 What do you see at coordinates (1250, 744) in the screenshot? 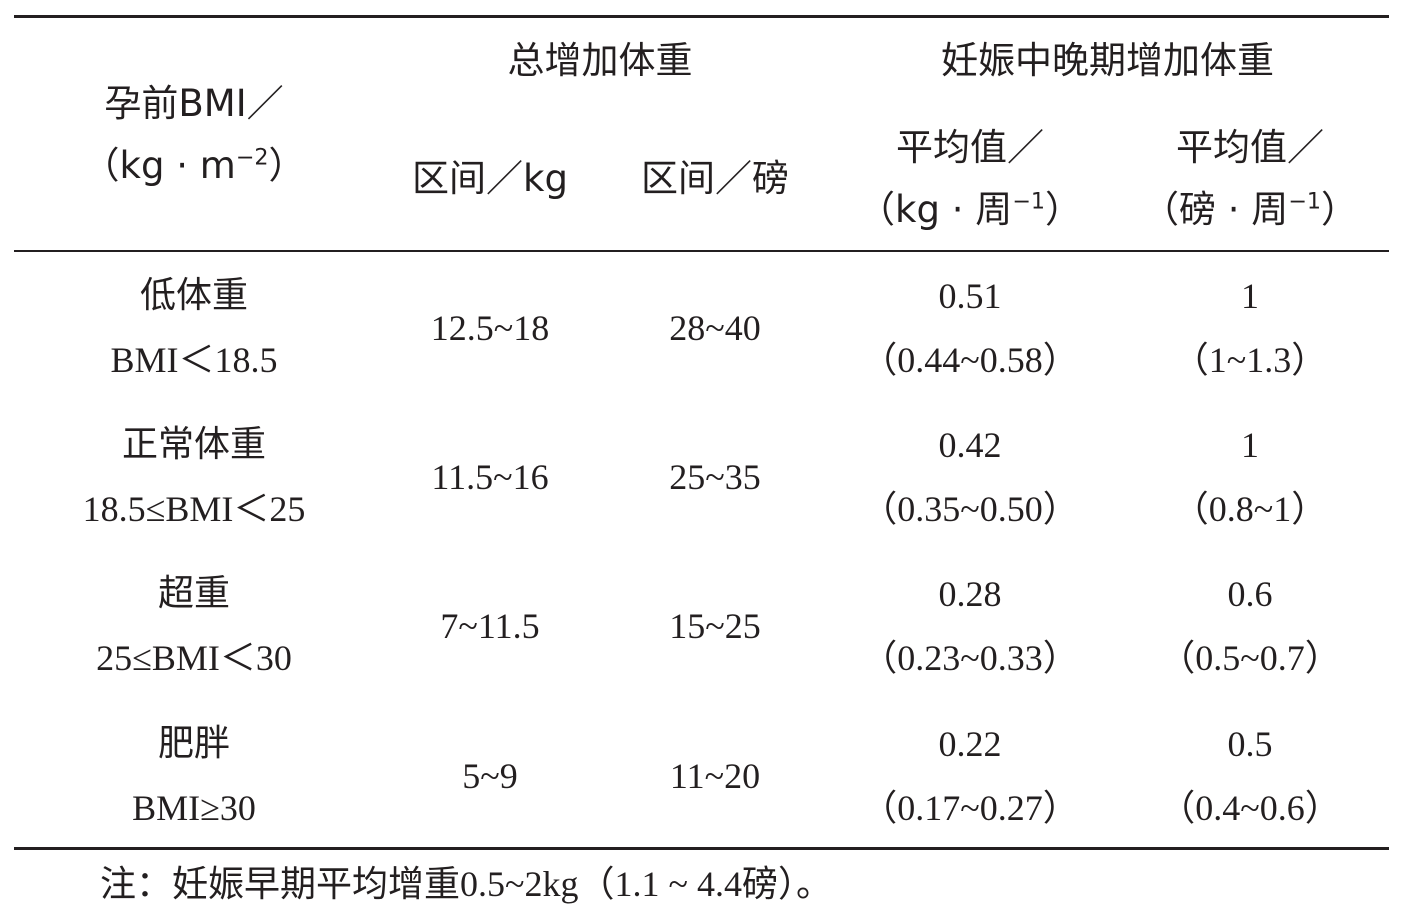
I see `row-3-mean-lb: 0.5` at bounding box center [1250, 744].